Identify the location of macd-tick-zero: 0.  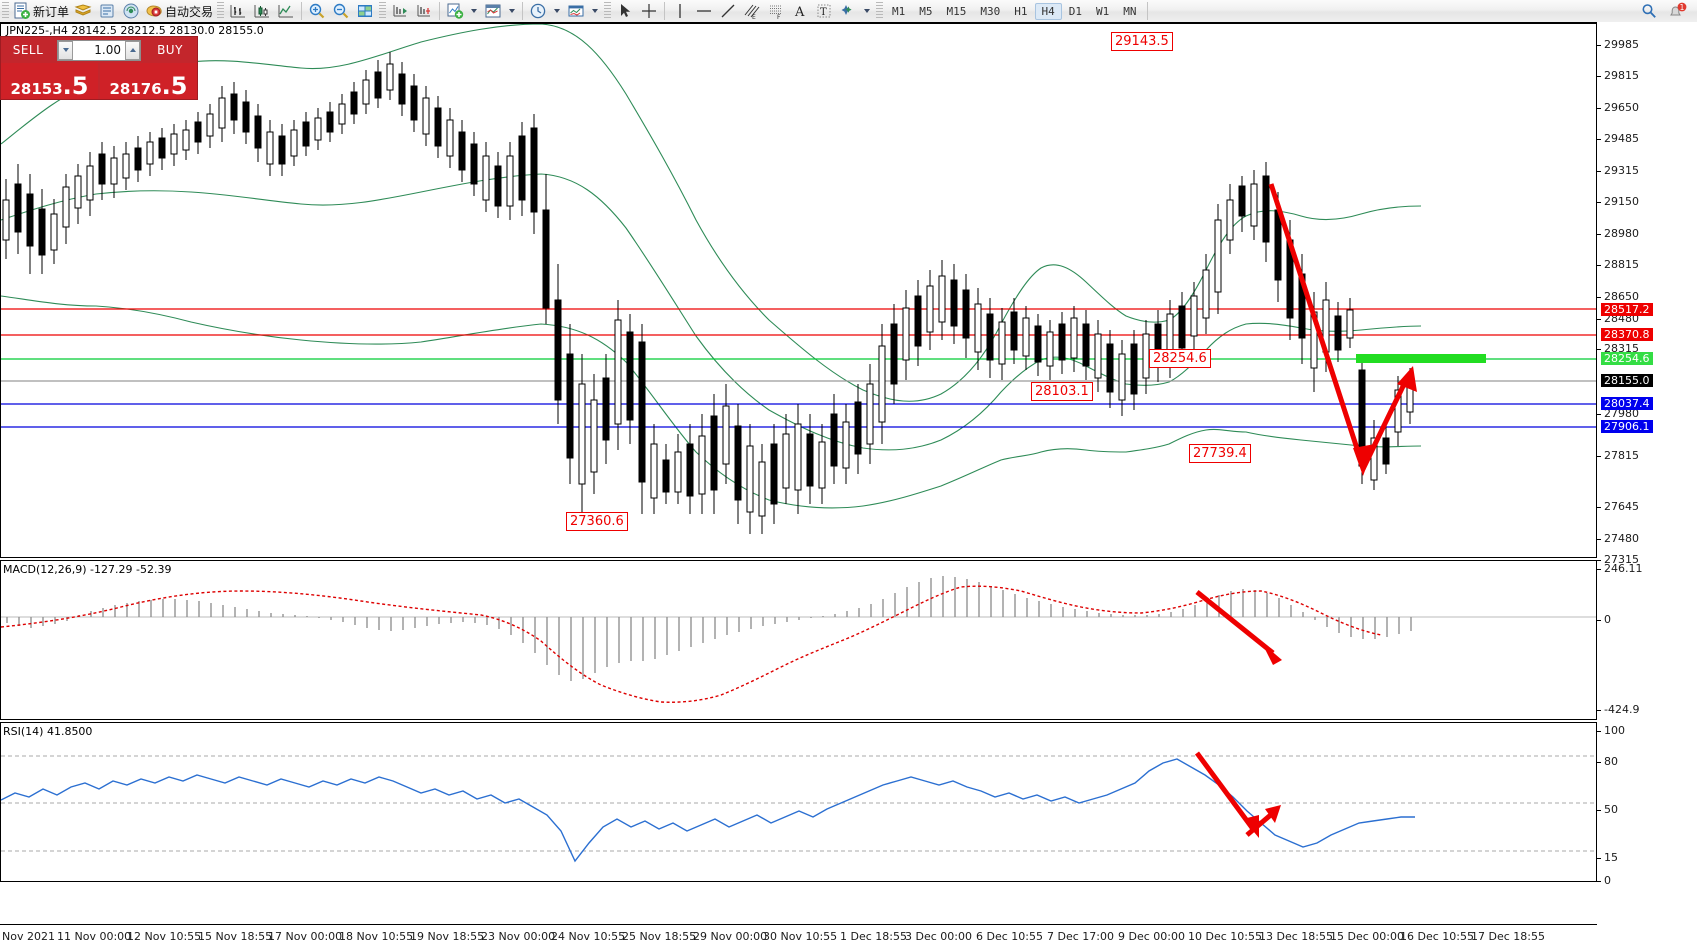
(1604, 619).